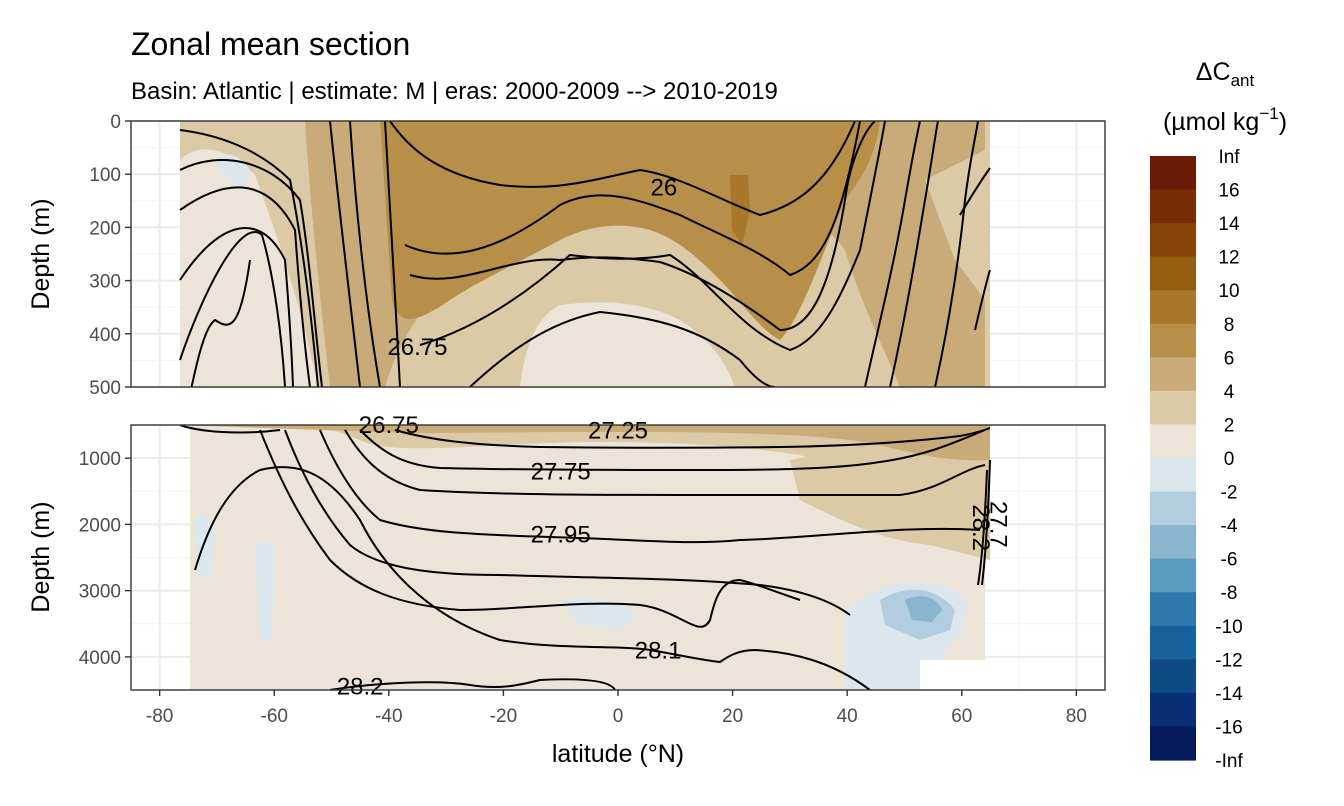 The width and height of the screenshot is (1344, 806). I want to click on y-axis-title-lower: Depth (m), so click(41, 556).